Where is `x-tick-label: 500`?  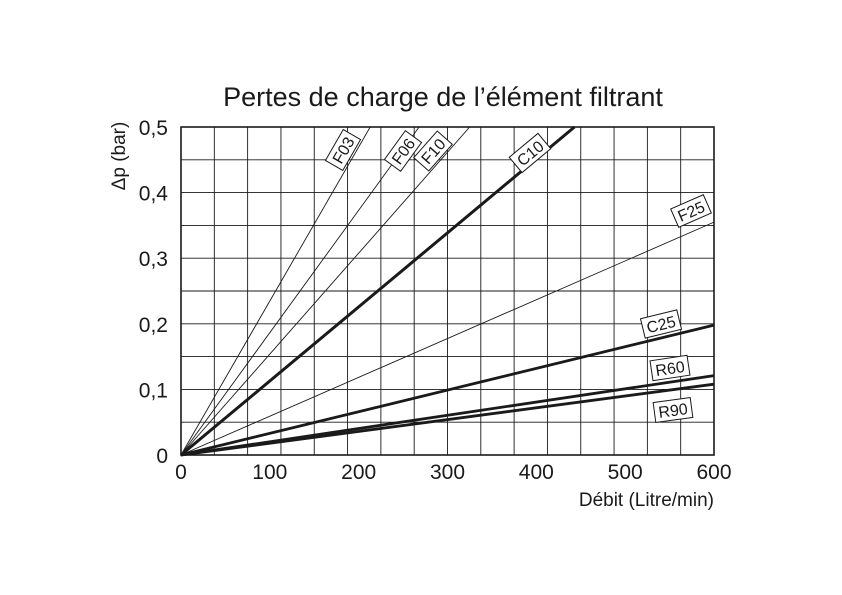
x-tick-label: 500 is located at coordinates (625, 472).